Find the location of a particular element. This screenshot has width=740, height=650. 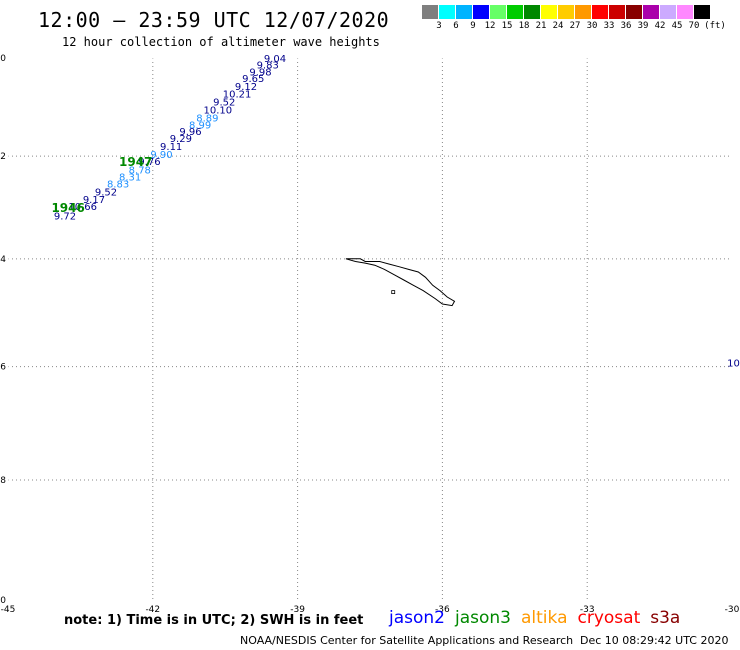

colorbar-label: 39 is located at coordinates (643, 26).